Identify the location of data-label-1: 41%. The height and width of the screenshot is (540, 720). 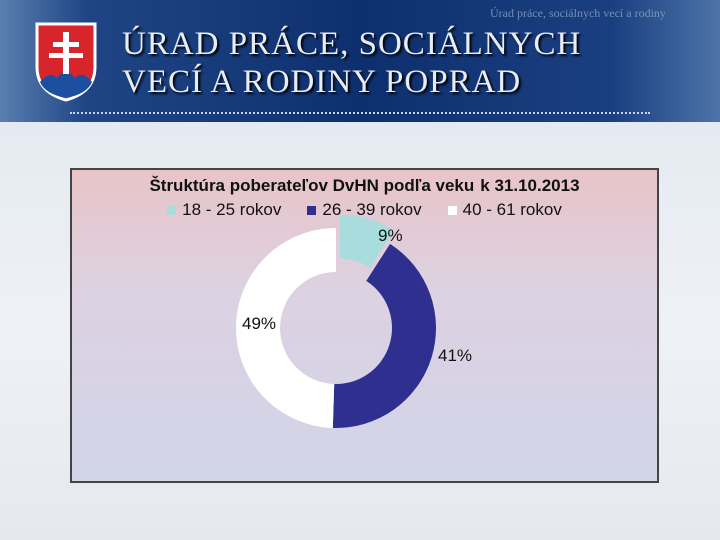
(455, 355).